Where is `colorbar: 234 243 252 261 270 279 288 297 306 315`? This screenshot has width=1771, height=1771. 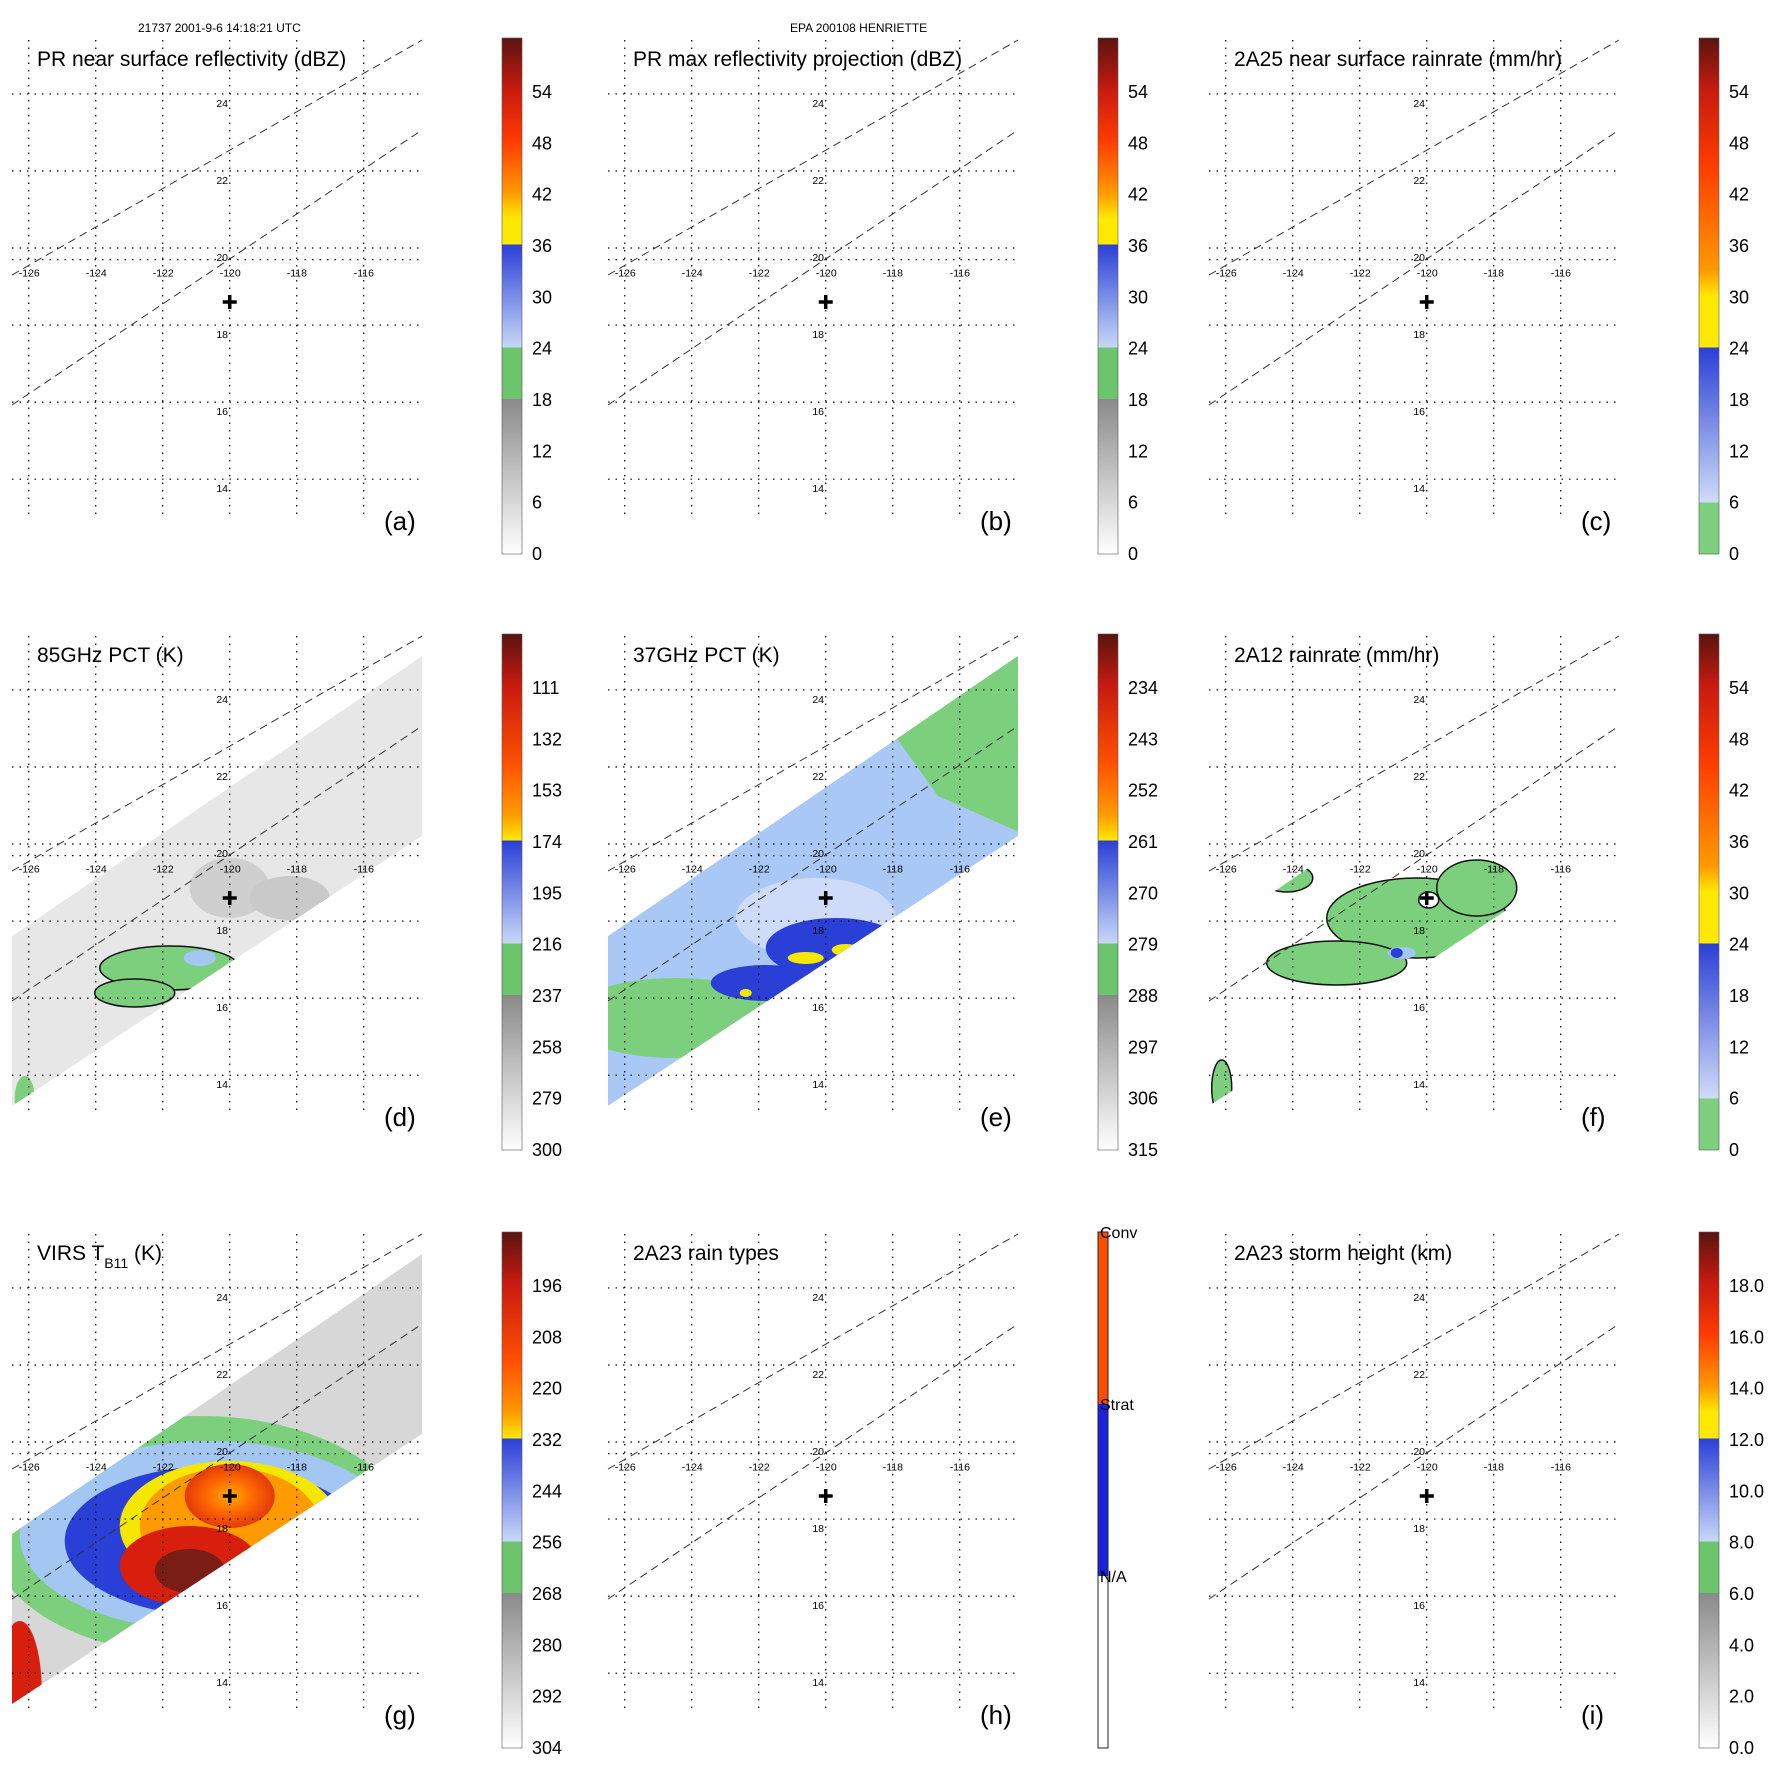
colorbar: 234 243 252 261 270 279 288 297 306 315 is located at coordinates (1127, 896).